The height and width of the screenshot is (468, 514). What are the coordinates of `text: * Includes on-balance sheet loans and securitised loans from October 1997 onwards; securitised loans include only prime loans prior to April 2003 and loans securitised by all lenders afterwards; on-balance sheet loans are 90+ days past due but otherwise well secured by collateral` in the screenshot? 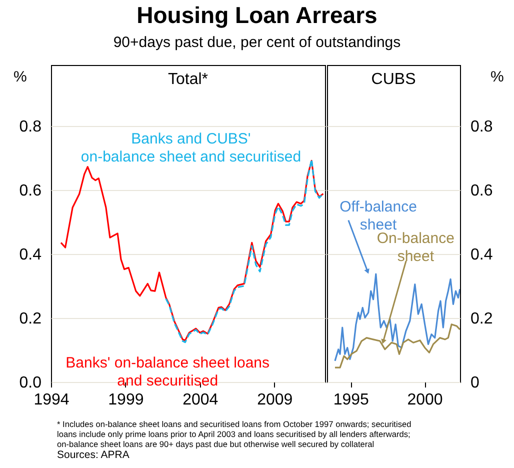 It's located at (234, 434).